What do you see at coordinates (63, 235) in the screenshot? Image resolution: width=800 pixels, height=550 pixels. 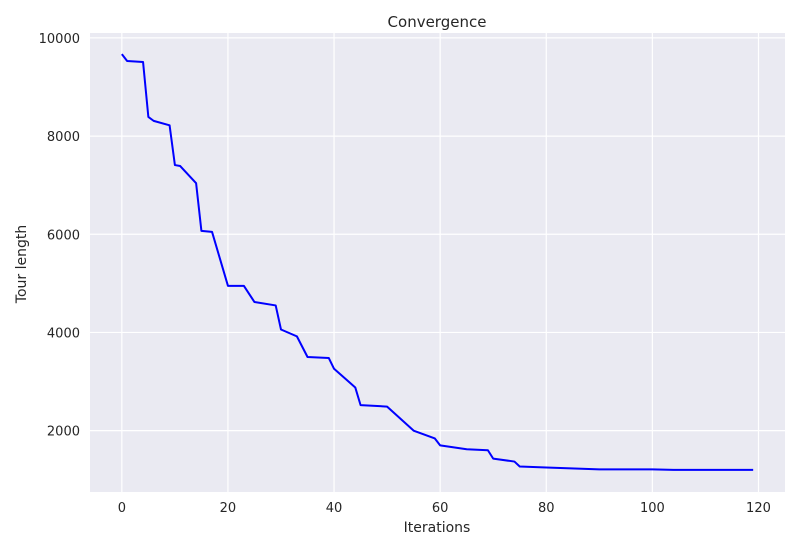 I see `y-tick-label: 6000` at bounding box center [63, 235].